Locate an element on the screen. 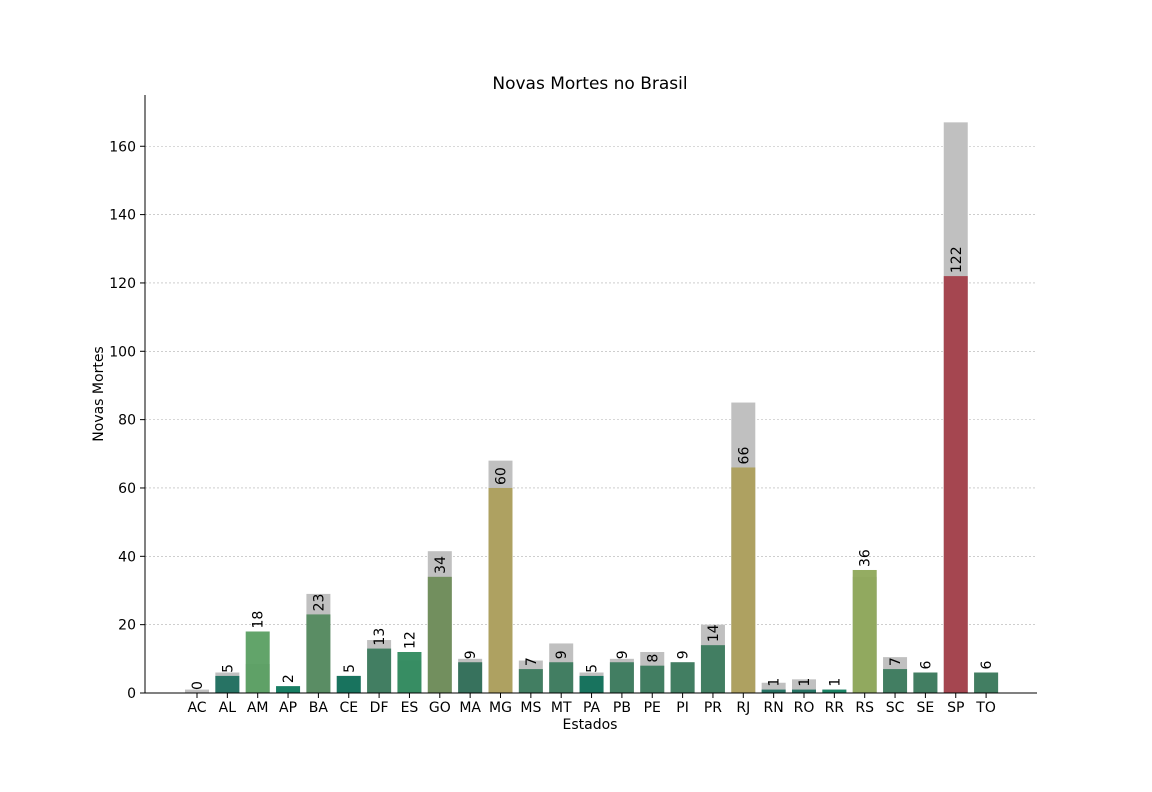  bar-value-label: 13 is located at coordinates (380, 637).